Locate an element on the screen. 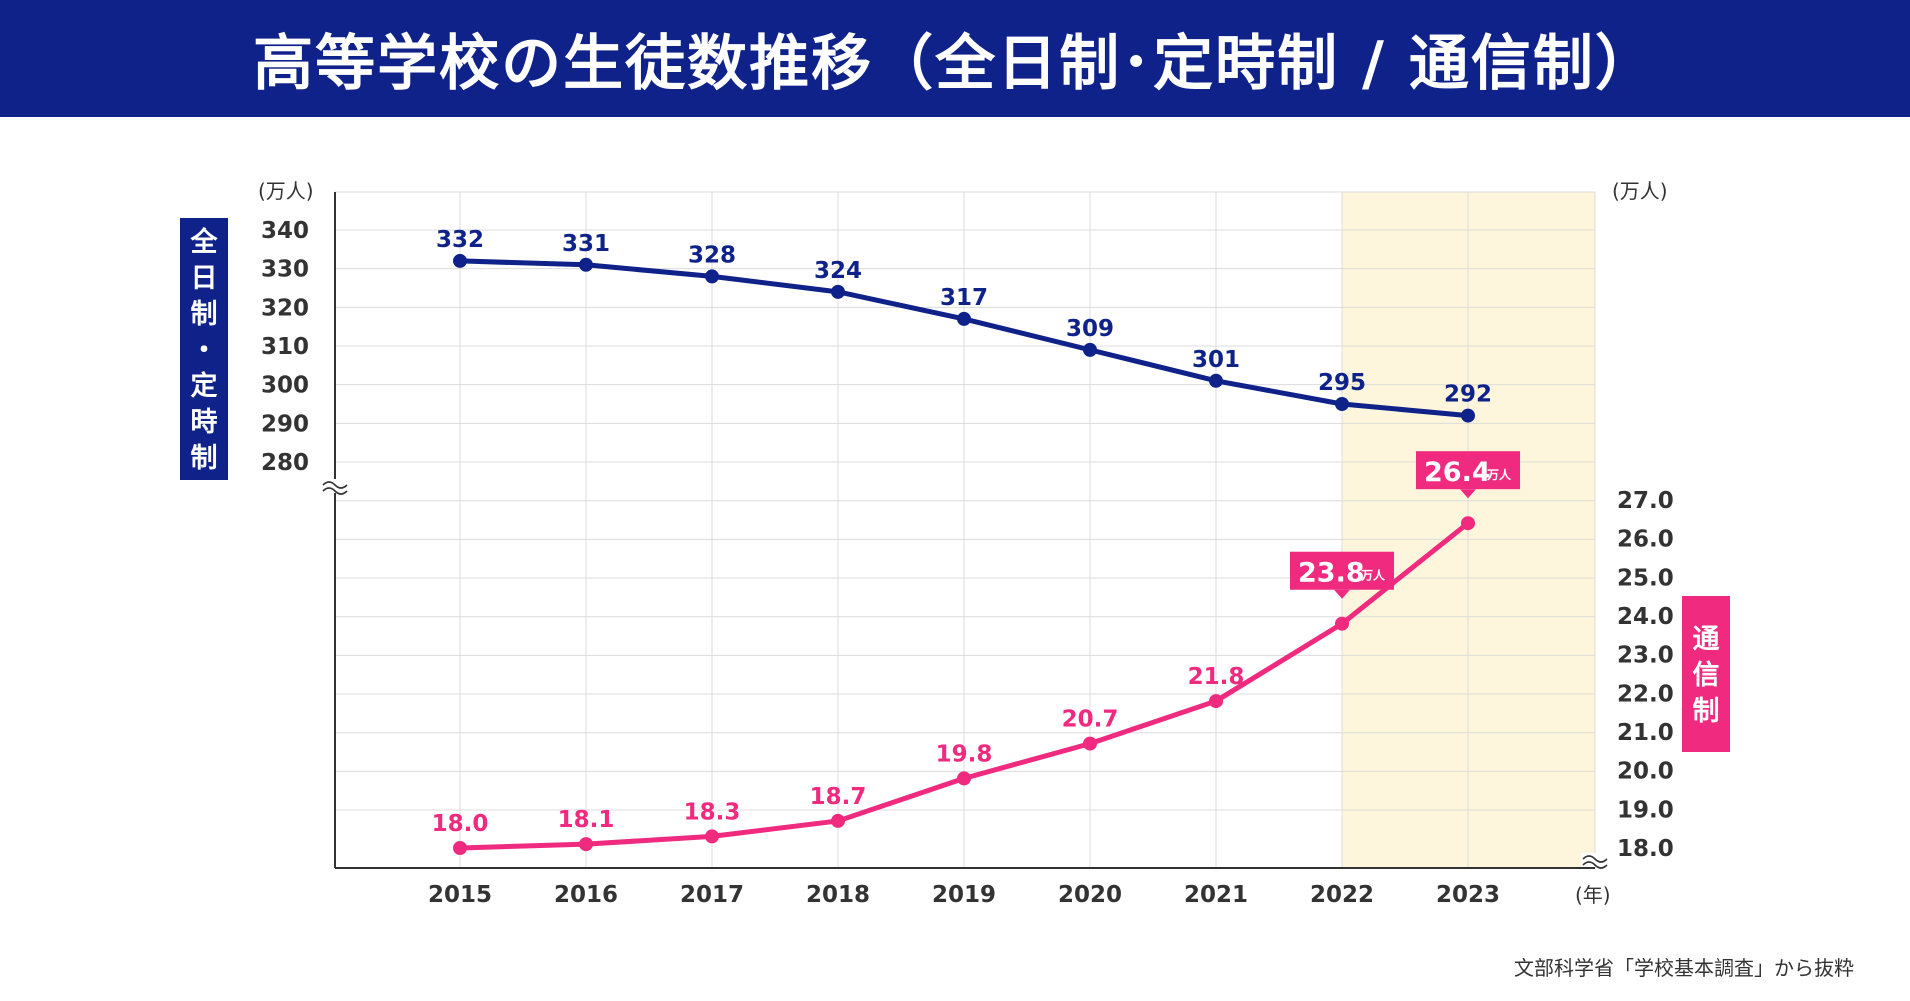  x-tick-label: 2018 is located at coordinates (838, 895).